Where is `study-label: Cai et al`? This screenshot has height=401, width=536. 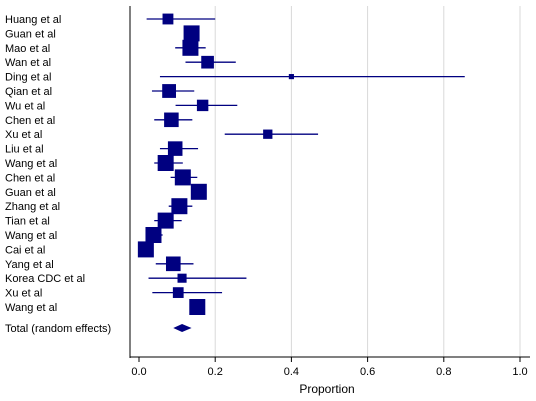
study-label: Cai et al is located at coordinates (25, 250).